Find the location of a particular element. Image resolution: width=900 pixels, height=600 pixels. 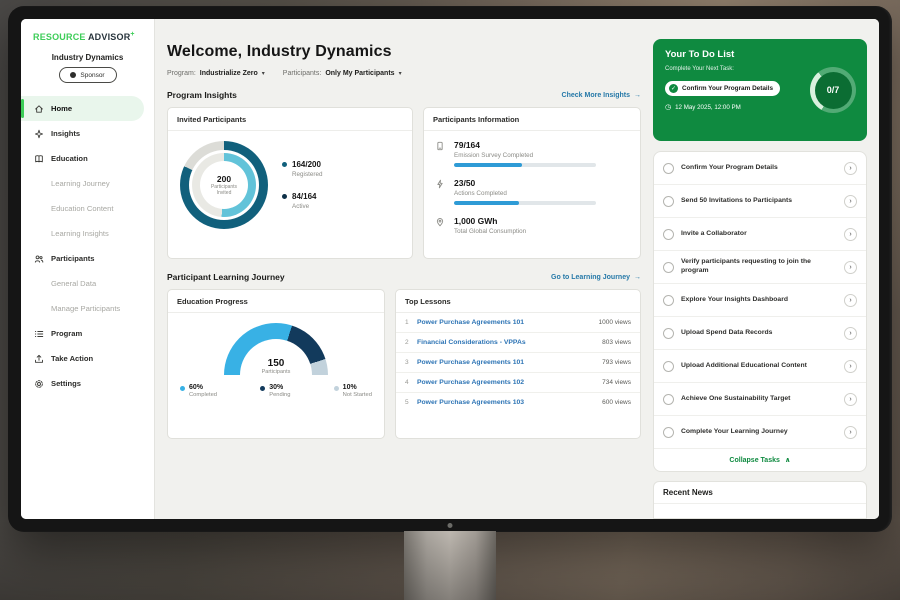

stat-actions: 23/50 Actions Completed is located at coordinates (532, 191).